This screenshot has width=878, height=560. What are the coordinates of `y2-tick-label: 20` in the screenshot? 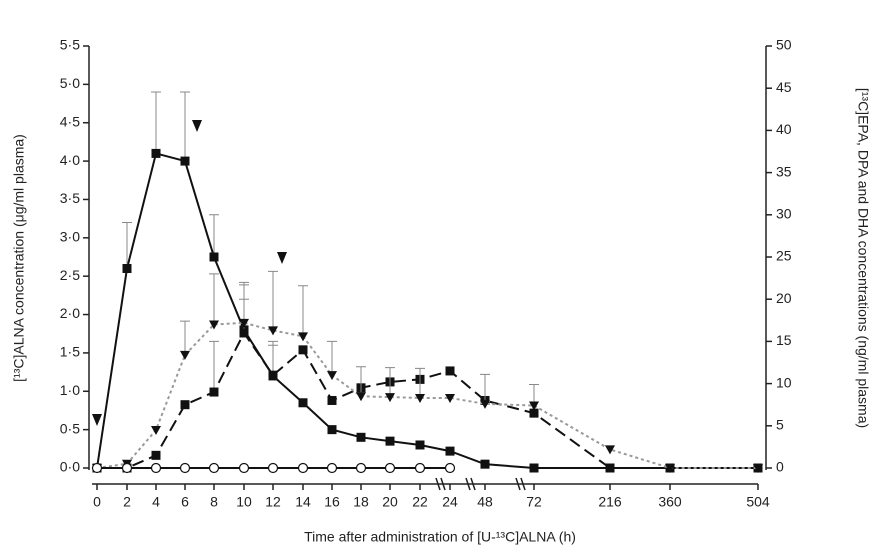 It's located at (784, 298).